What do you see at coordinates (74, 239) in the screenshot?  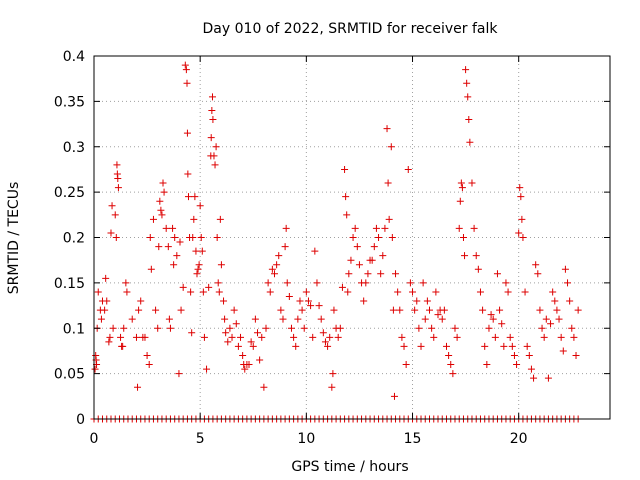 I see `y-tick-label: 0.2` at bounding box center [74, 239].